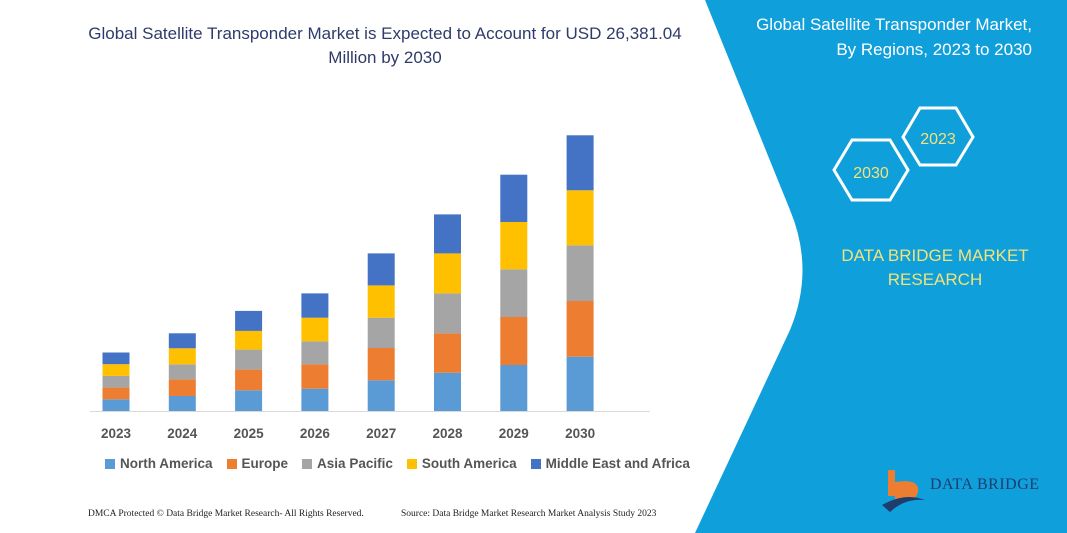  What do you see at coordinates (580, 433) in the screenshot?
I see `x-tick-label: 2030` at bounding box center [580, 433].